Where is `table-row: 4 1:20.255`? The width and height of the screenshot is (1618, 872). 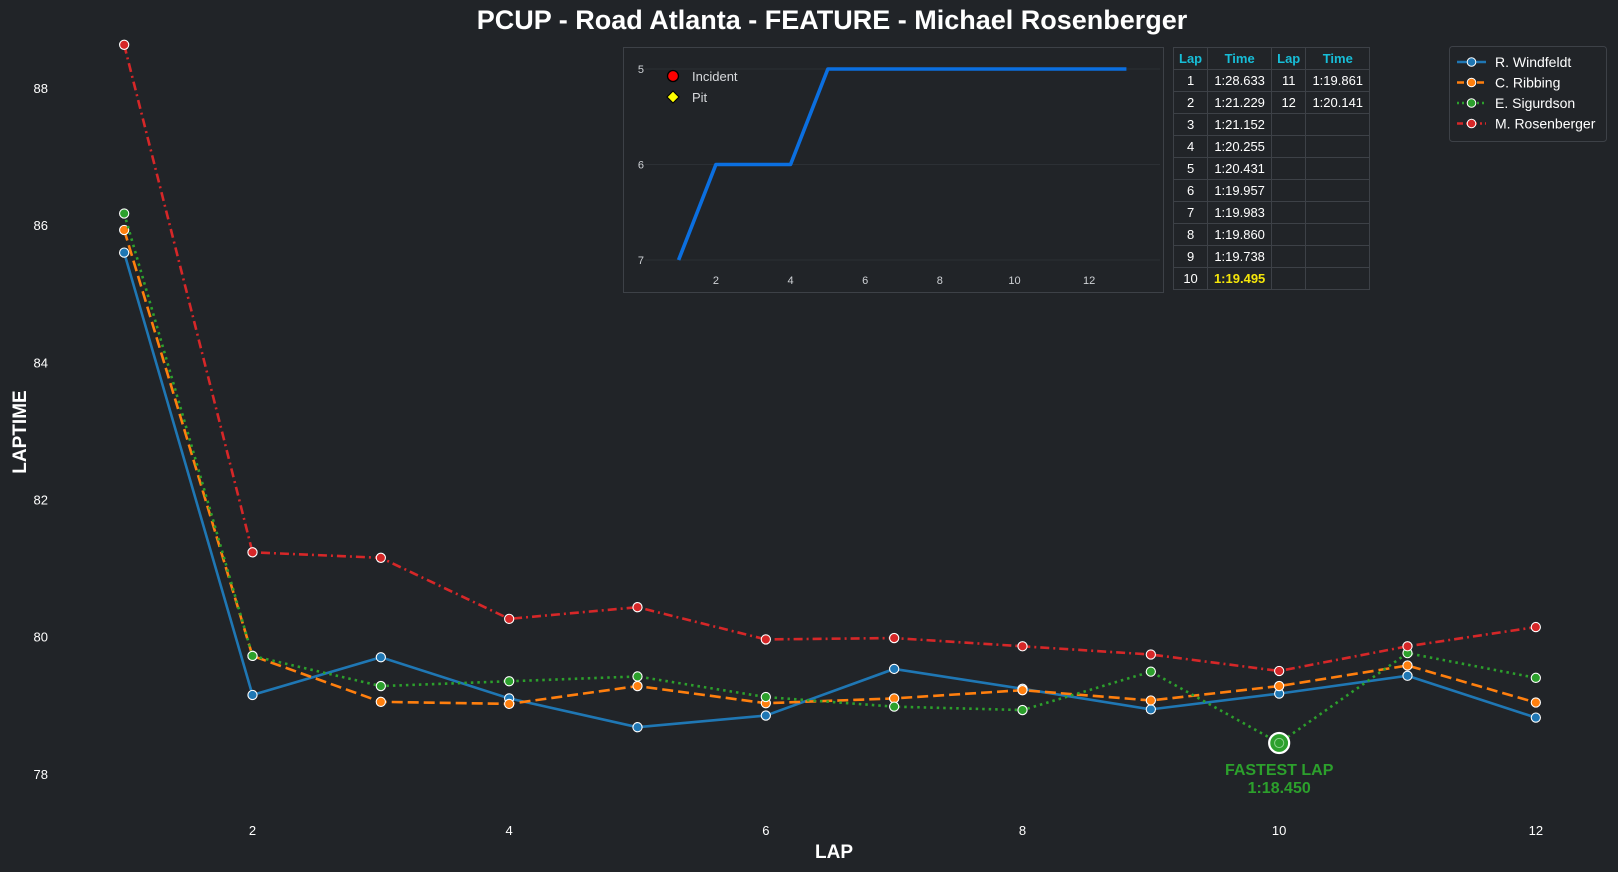
table-row: 4 1:20.255 is located at coordinates (1271, 146).